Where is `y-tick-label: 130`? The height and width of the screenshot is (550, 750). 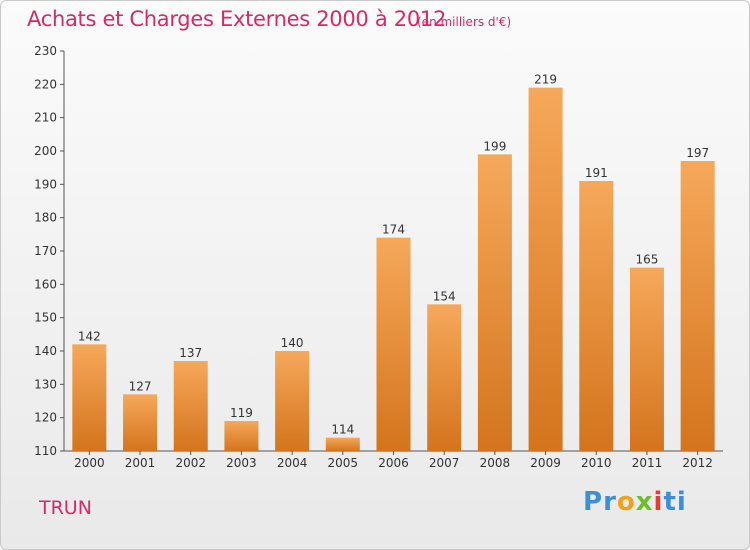 y-tick-label: 130 is located at coordinates (45, 384).